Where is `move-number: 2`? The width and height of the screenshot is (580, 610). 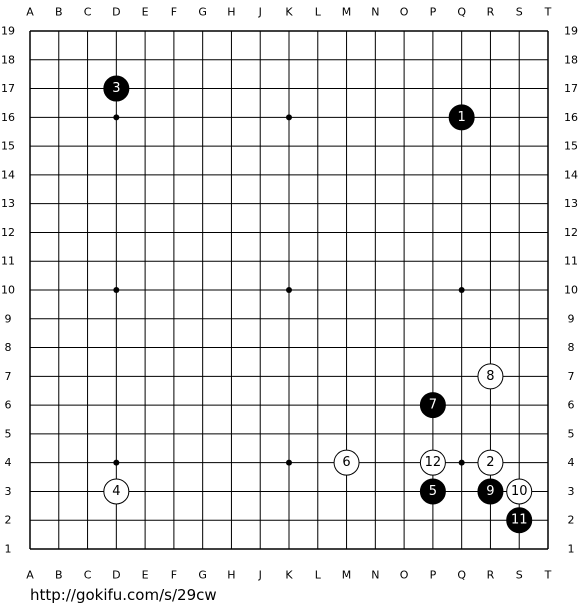
move-number: 2 is located at coordinates (490, 462).